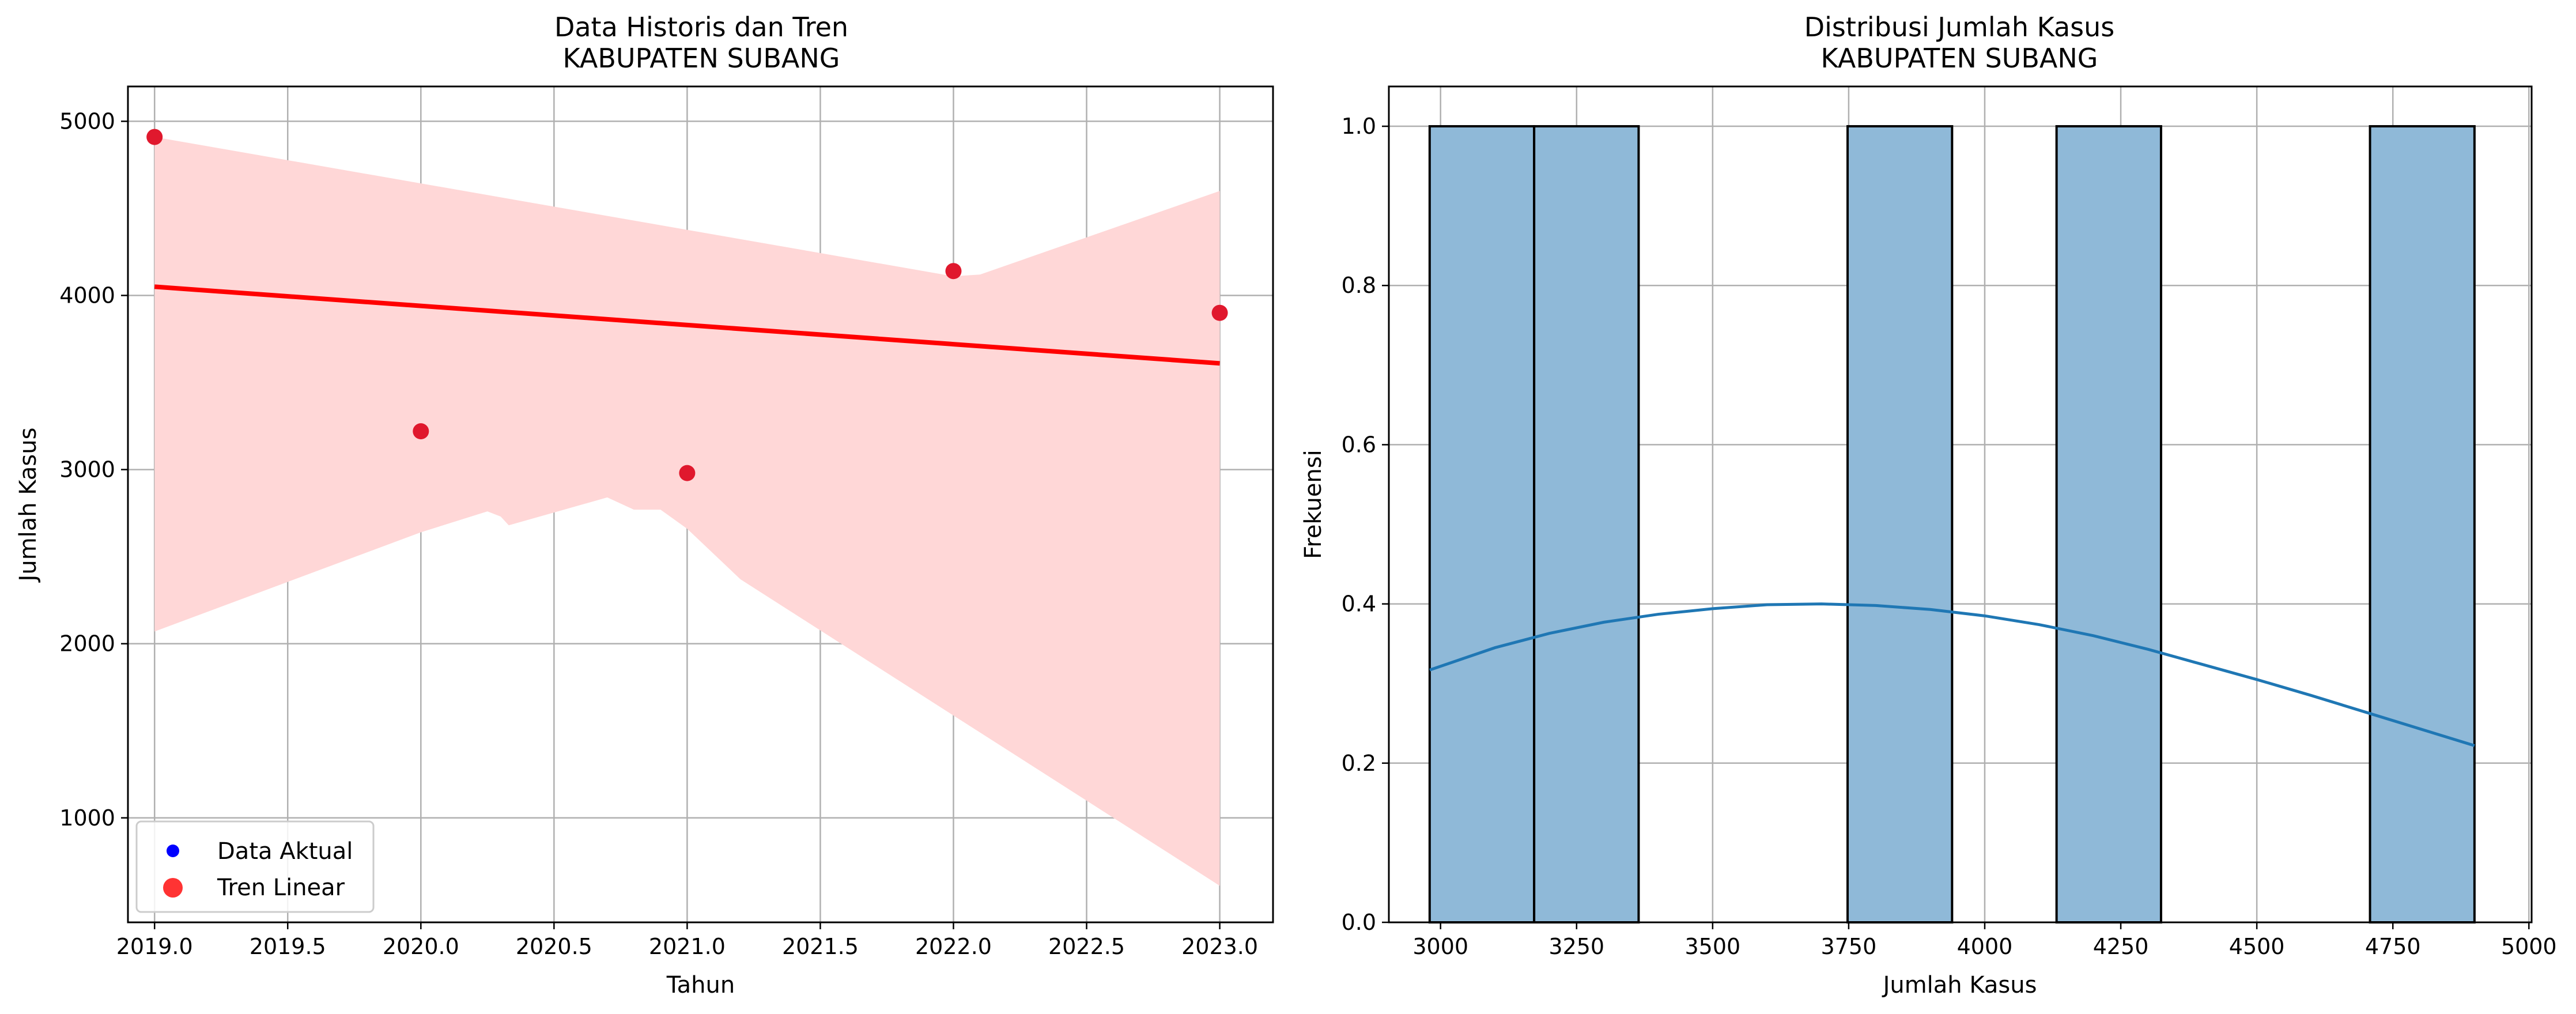 The height and width of the screenshot is (1014, 2576). Describe the element at coordinates (2121, 947) in the screenshot. I see `x-tick-label: 4250` at that location.